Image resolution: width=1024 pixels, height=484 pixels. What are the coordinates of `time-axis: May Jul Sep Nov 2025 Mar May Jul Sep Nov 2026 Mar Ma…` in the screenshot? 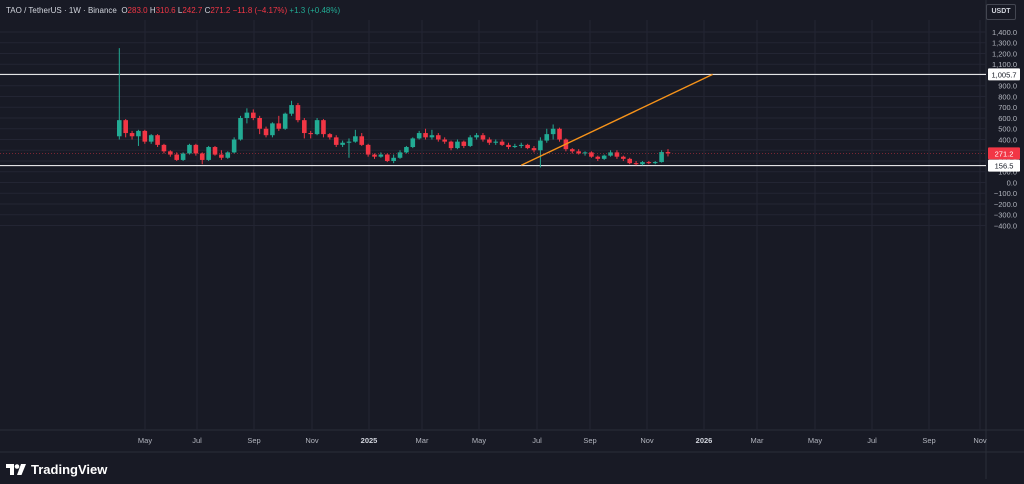 It's located at (562, 440).